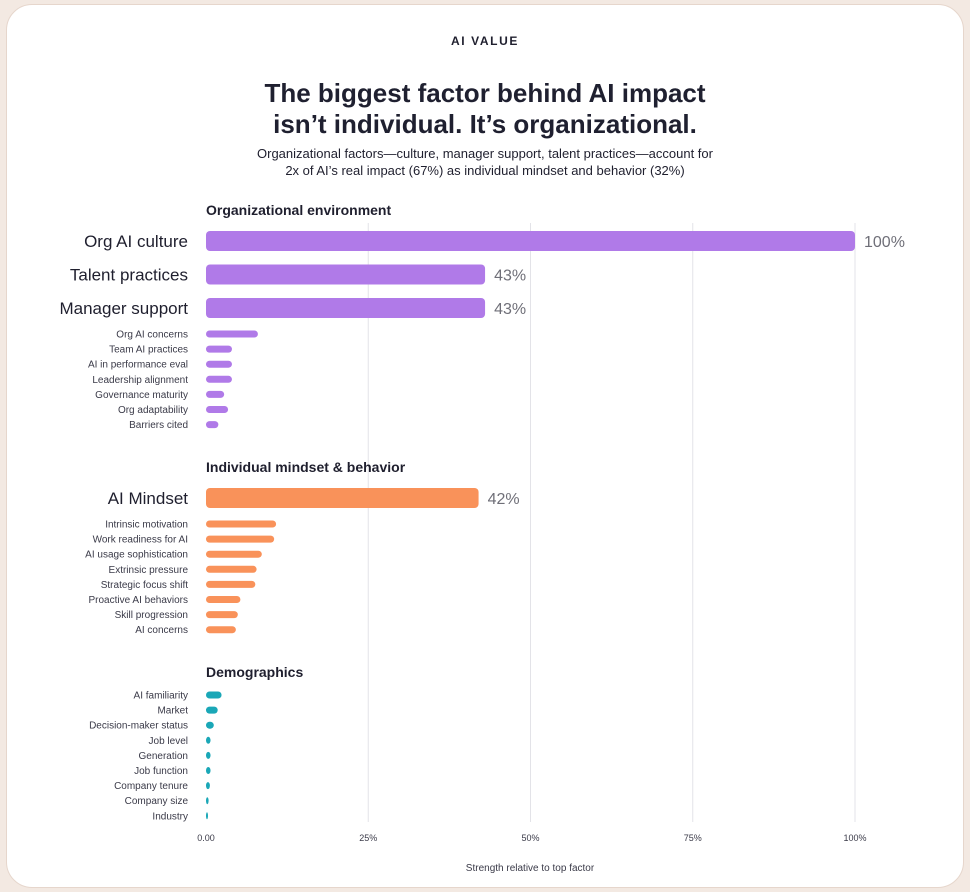 The image size is (970, 892). What do you see at coordinates (161, 696) in the screenshot?
I see `bar-label: AI familiarity` at bounding box center [161, 696].